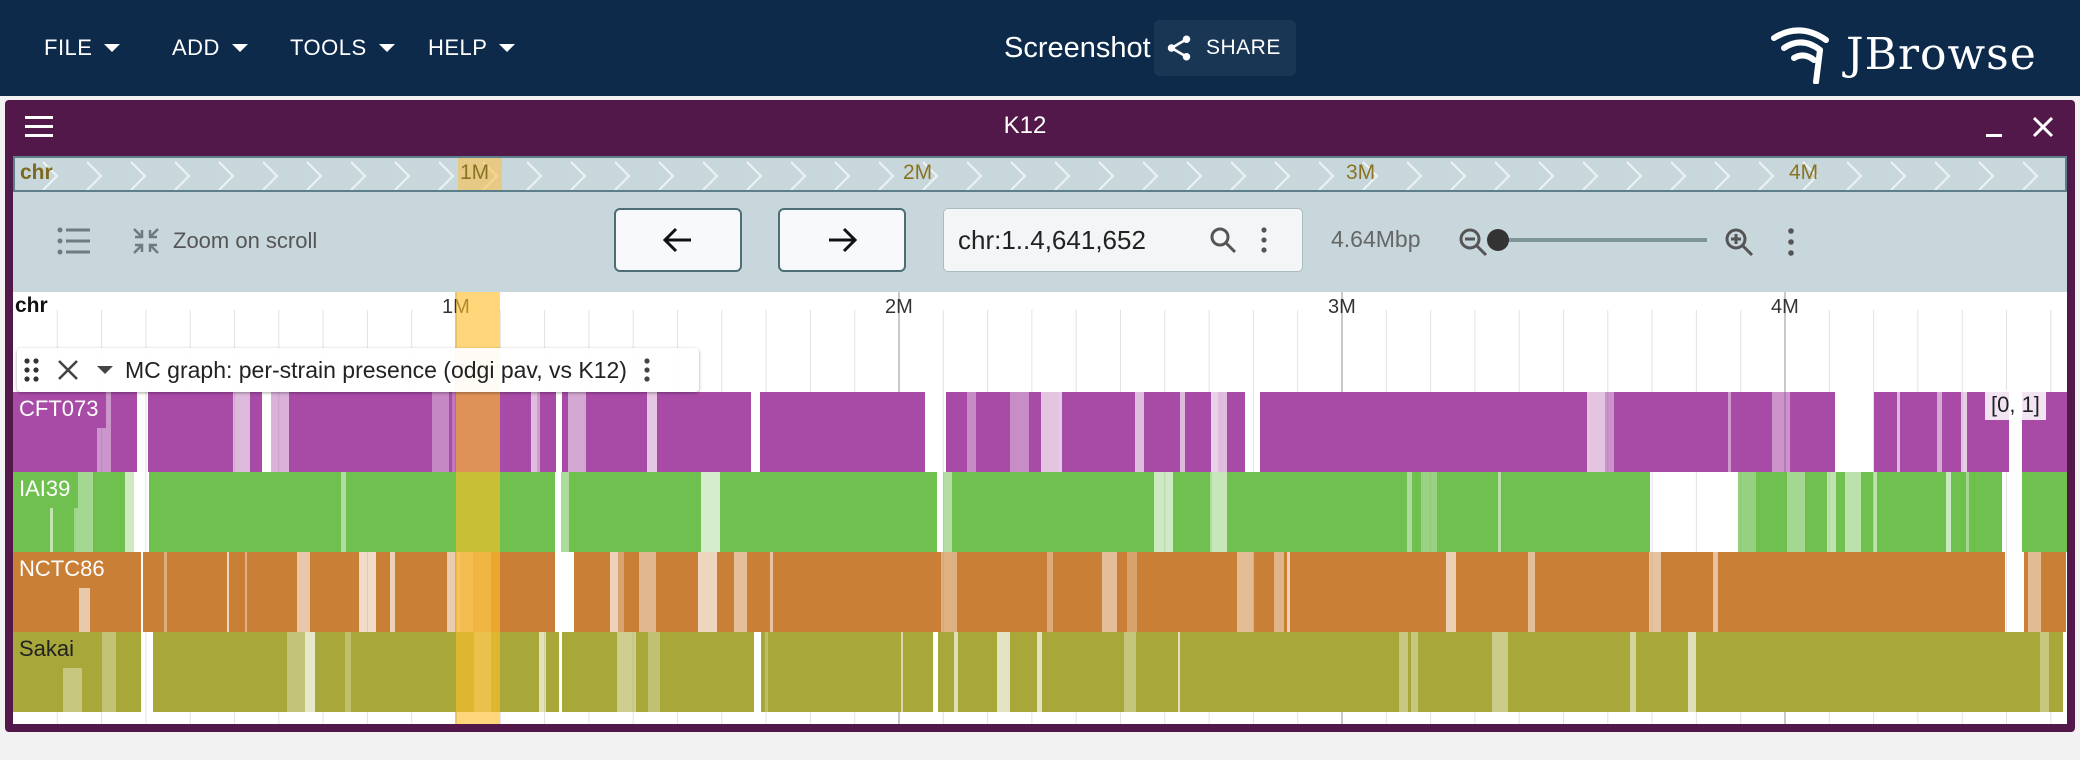 The height and width of the screenshot is (760, 2080). What do you see at coordinates (1739, 242) in the screenshot?
I see `zoom-in-icon` at bounding box center [1739, 242].